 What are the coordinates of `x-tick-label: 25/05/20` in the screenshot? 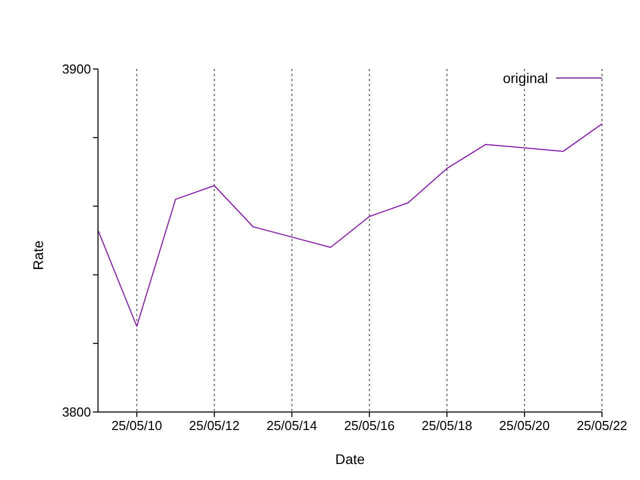 It's located at (524, 426).